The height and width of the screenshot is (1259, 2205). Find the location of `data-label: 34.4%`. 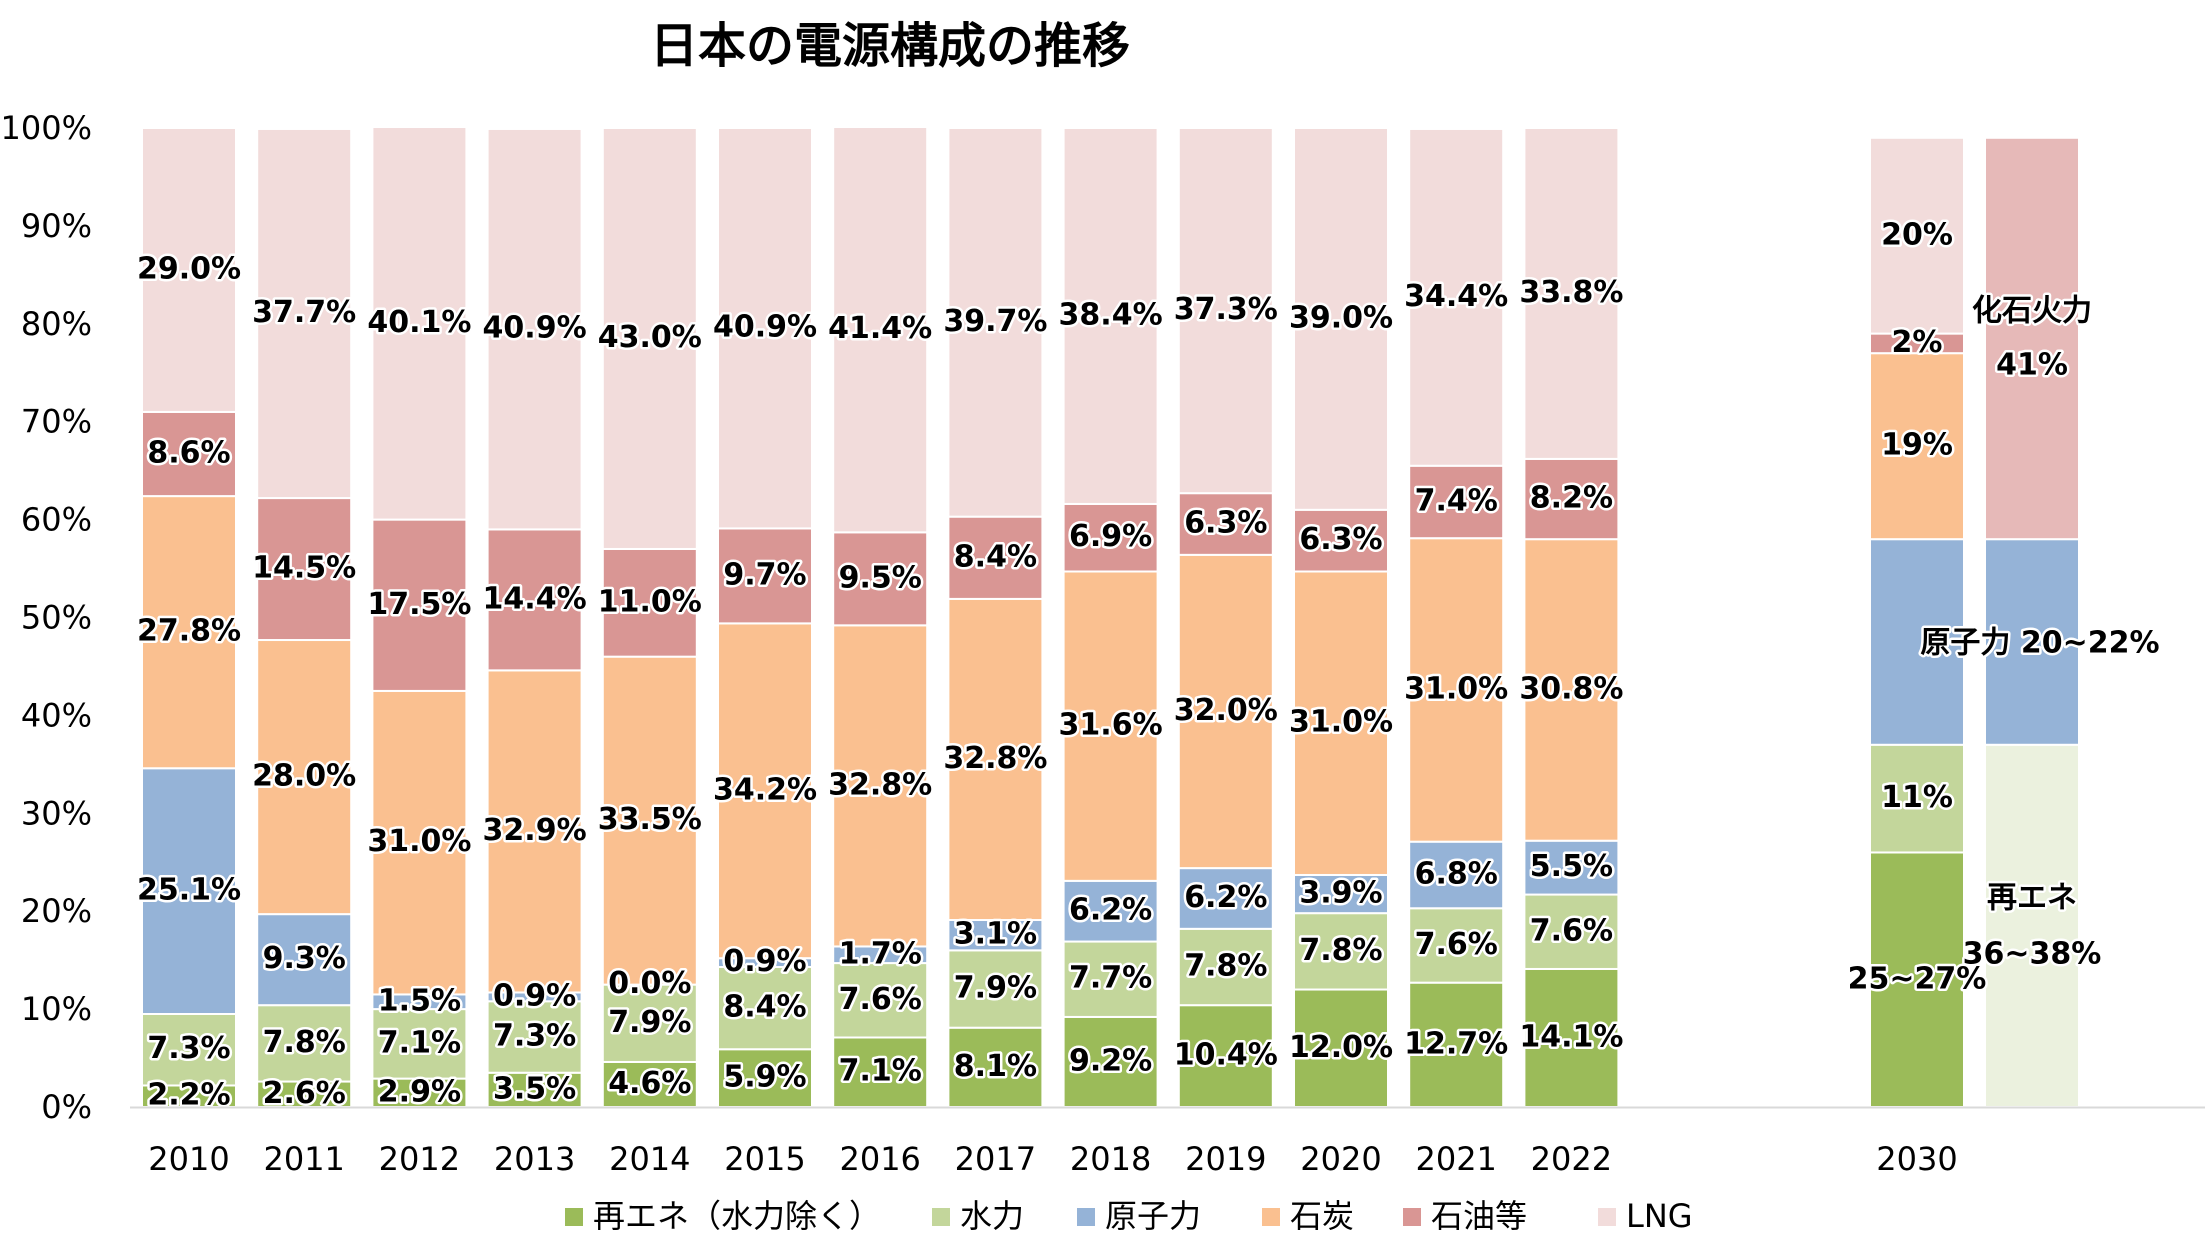

data-label: 34.4% is located at coordinates (1456, 296).